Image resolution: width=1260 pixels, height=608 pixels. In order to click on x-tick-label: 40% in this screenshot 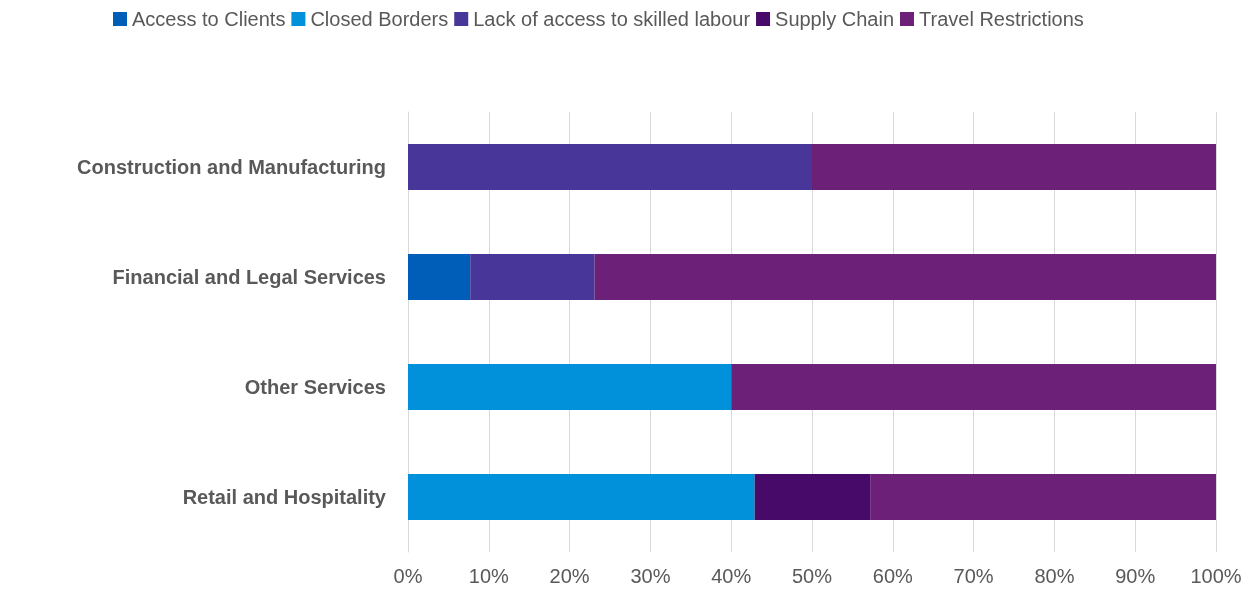, I will do `click(731, 576)`.